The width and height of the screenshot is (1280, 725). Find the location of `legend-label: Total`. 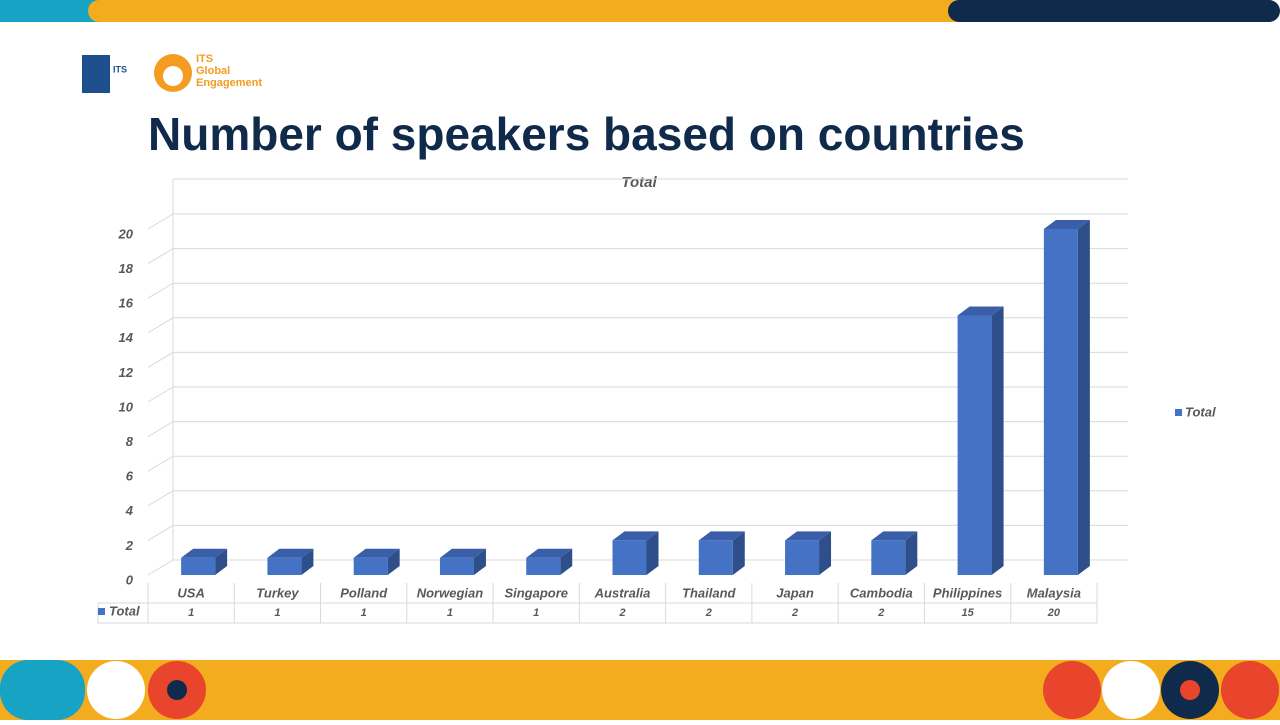

legend-label: Total is located at coordinates (1200, 411).